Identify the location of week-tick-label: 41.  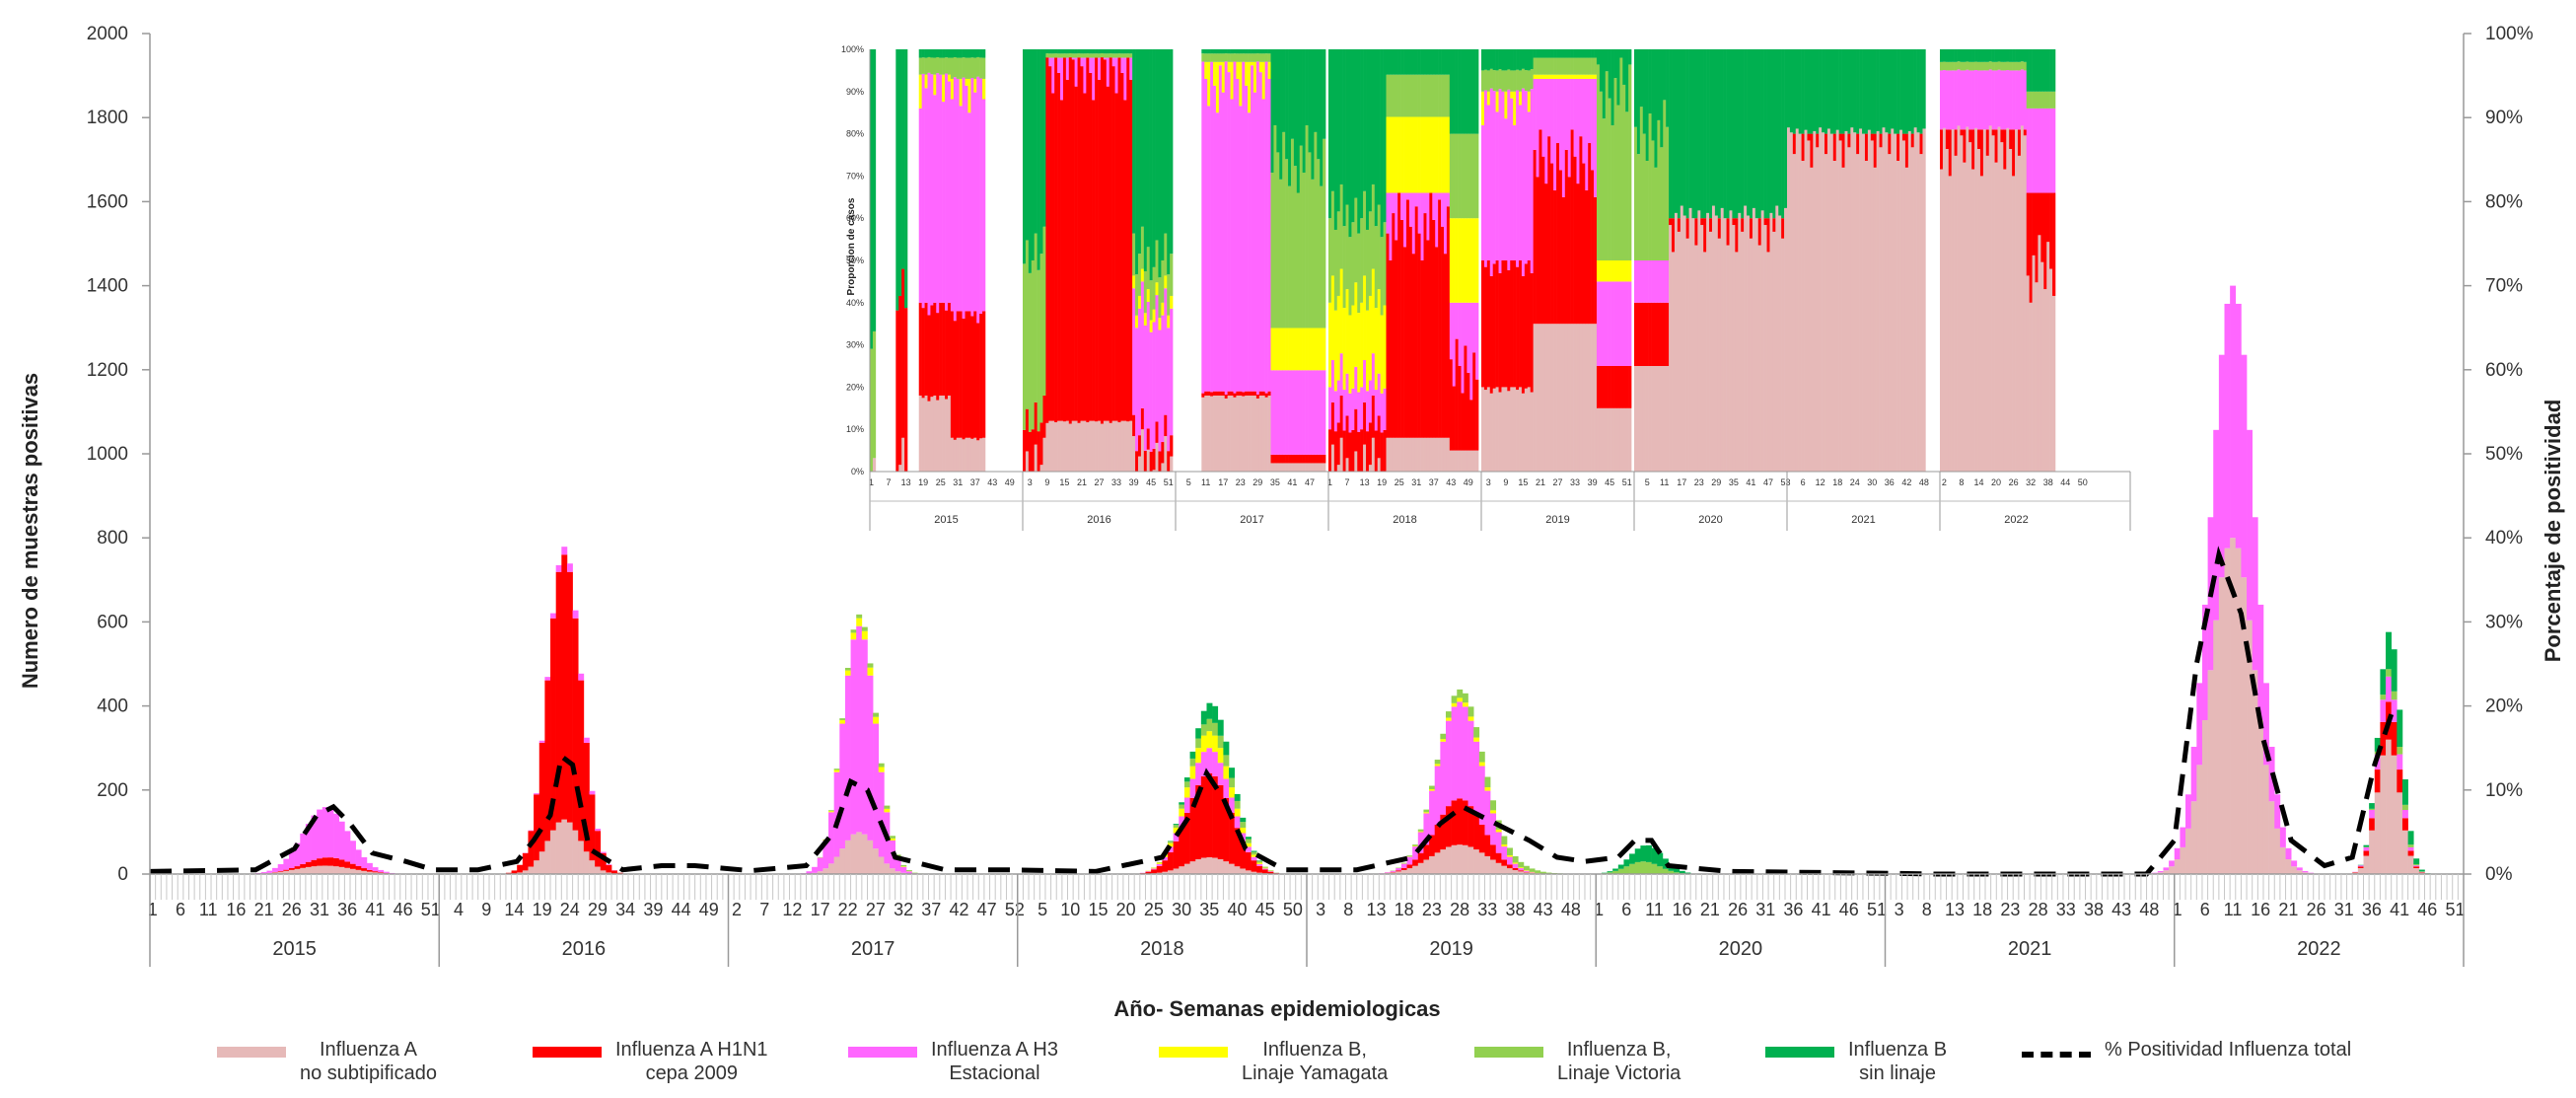
(1821, 909).